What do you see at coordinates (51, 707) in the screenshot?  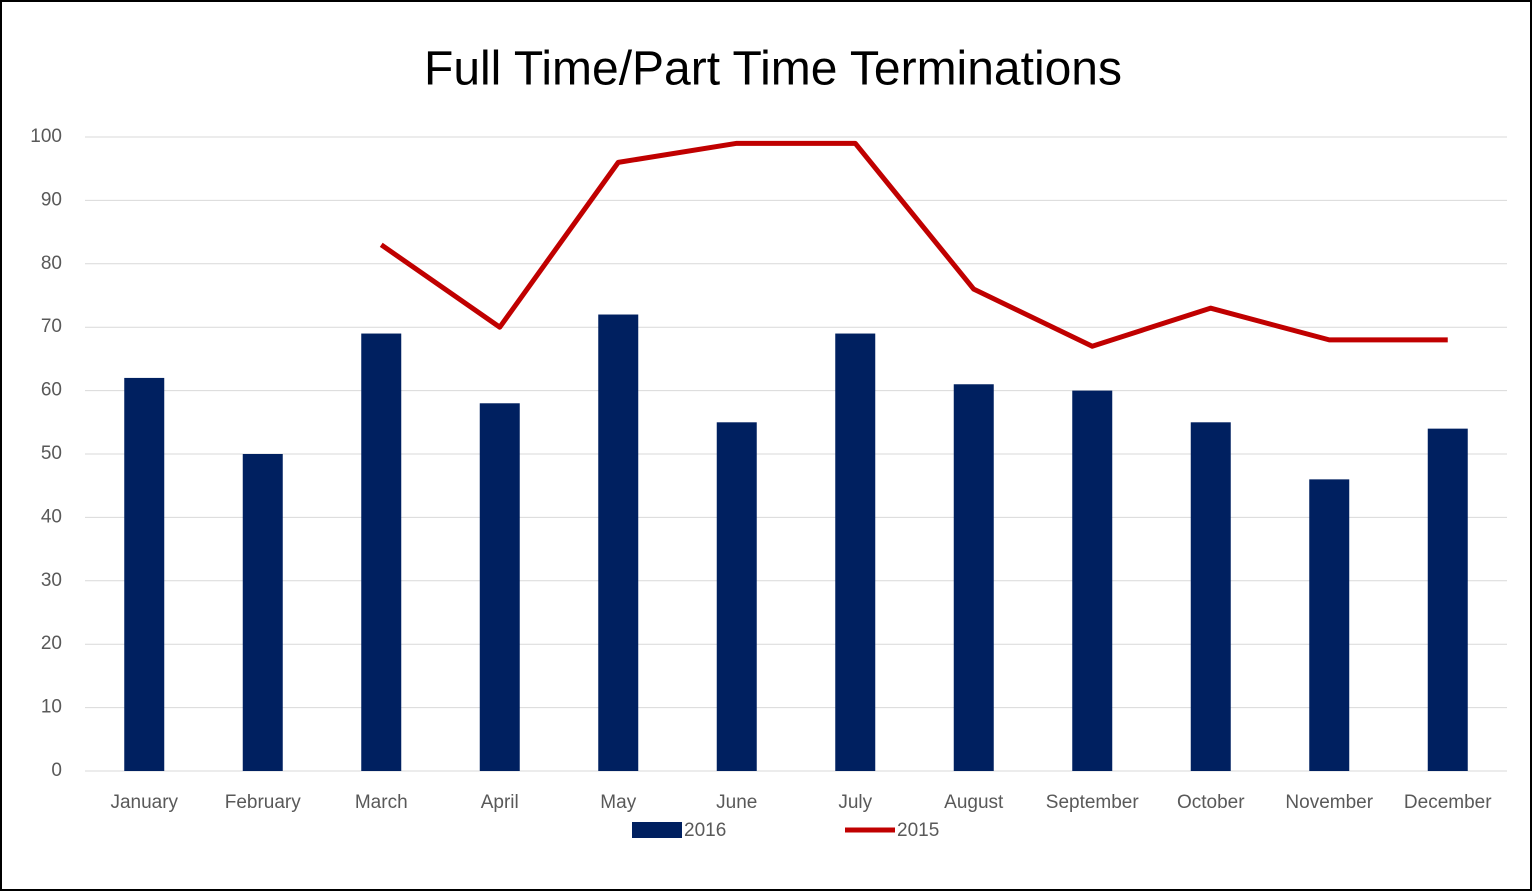 I see `y-tick-label: 10` at bounding box center [51, 707].